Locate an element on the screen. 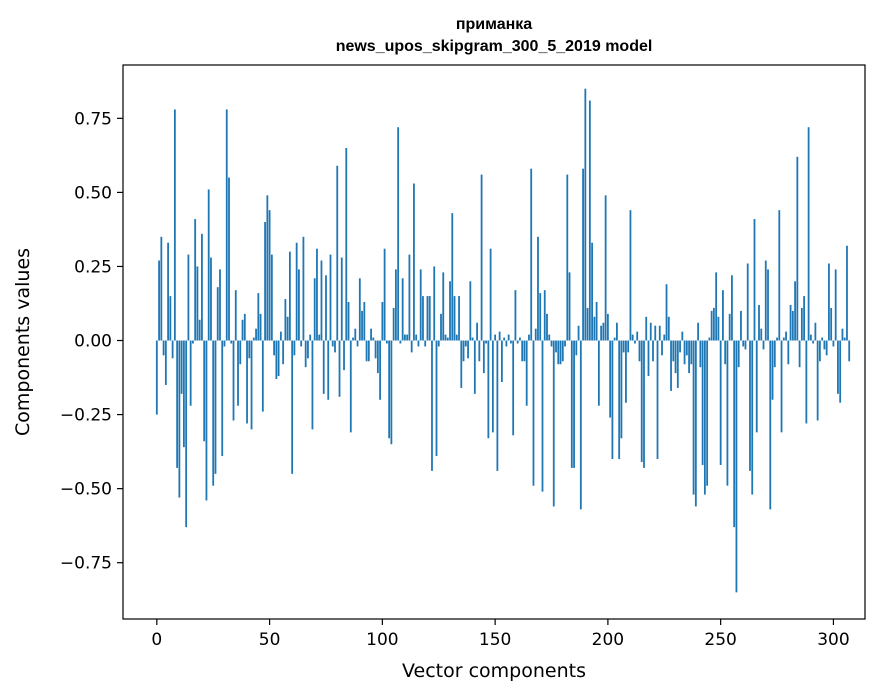  x-tick-label: 200 is located at coordinates (608, 640).